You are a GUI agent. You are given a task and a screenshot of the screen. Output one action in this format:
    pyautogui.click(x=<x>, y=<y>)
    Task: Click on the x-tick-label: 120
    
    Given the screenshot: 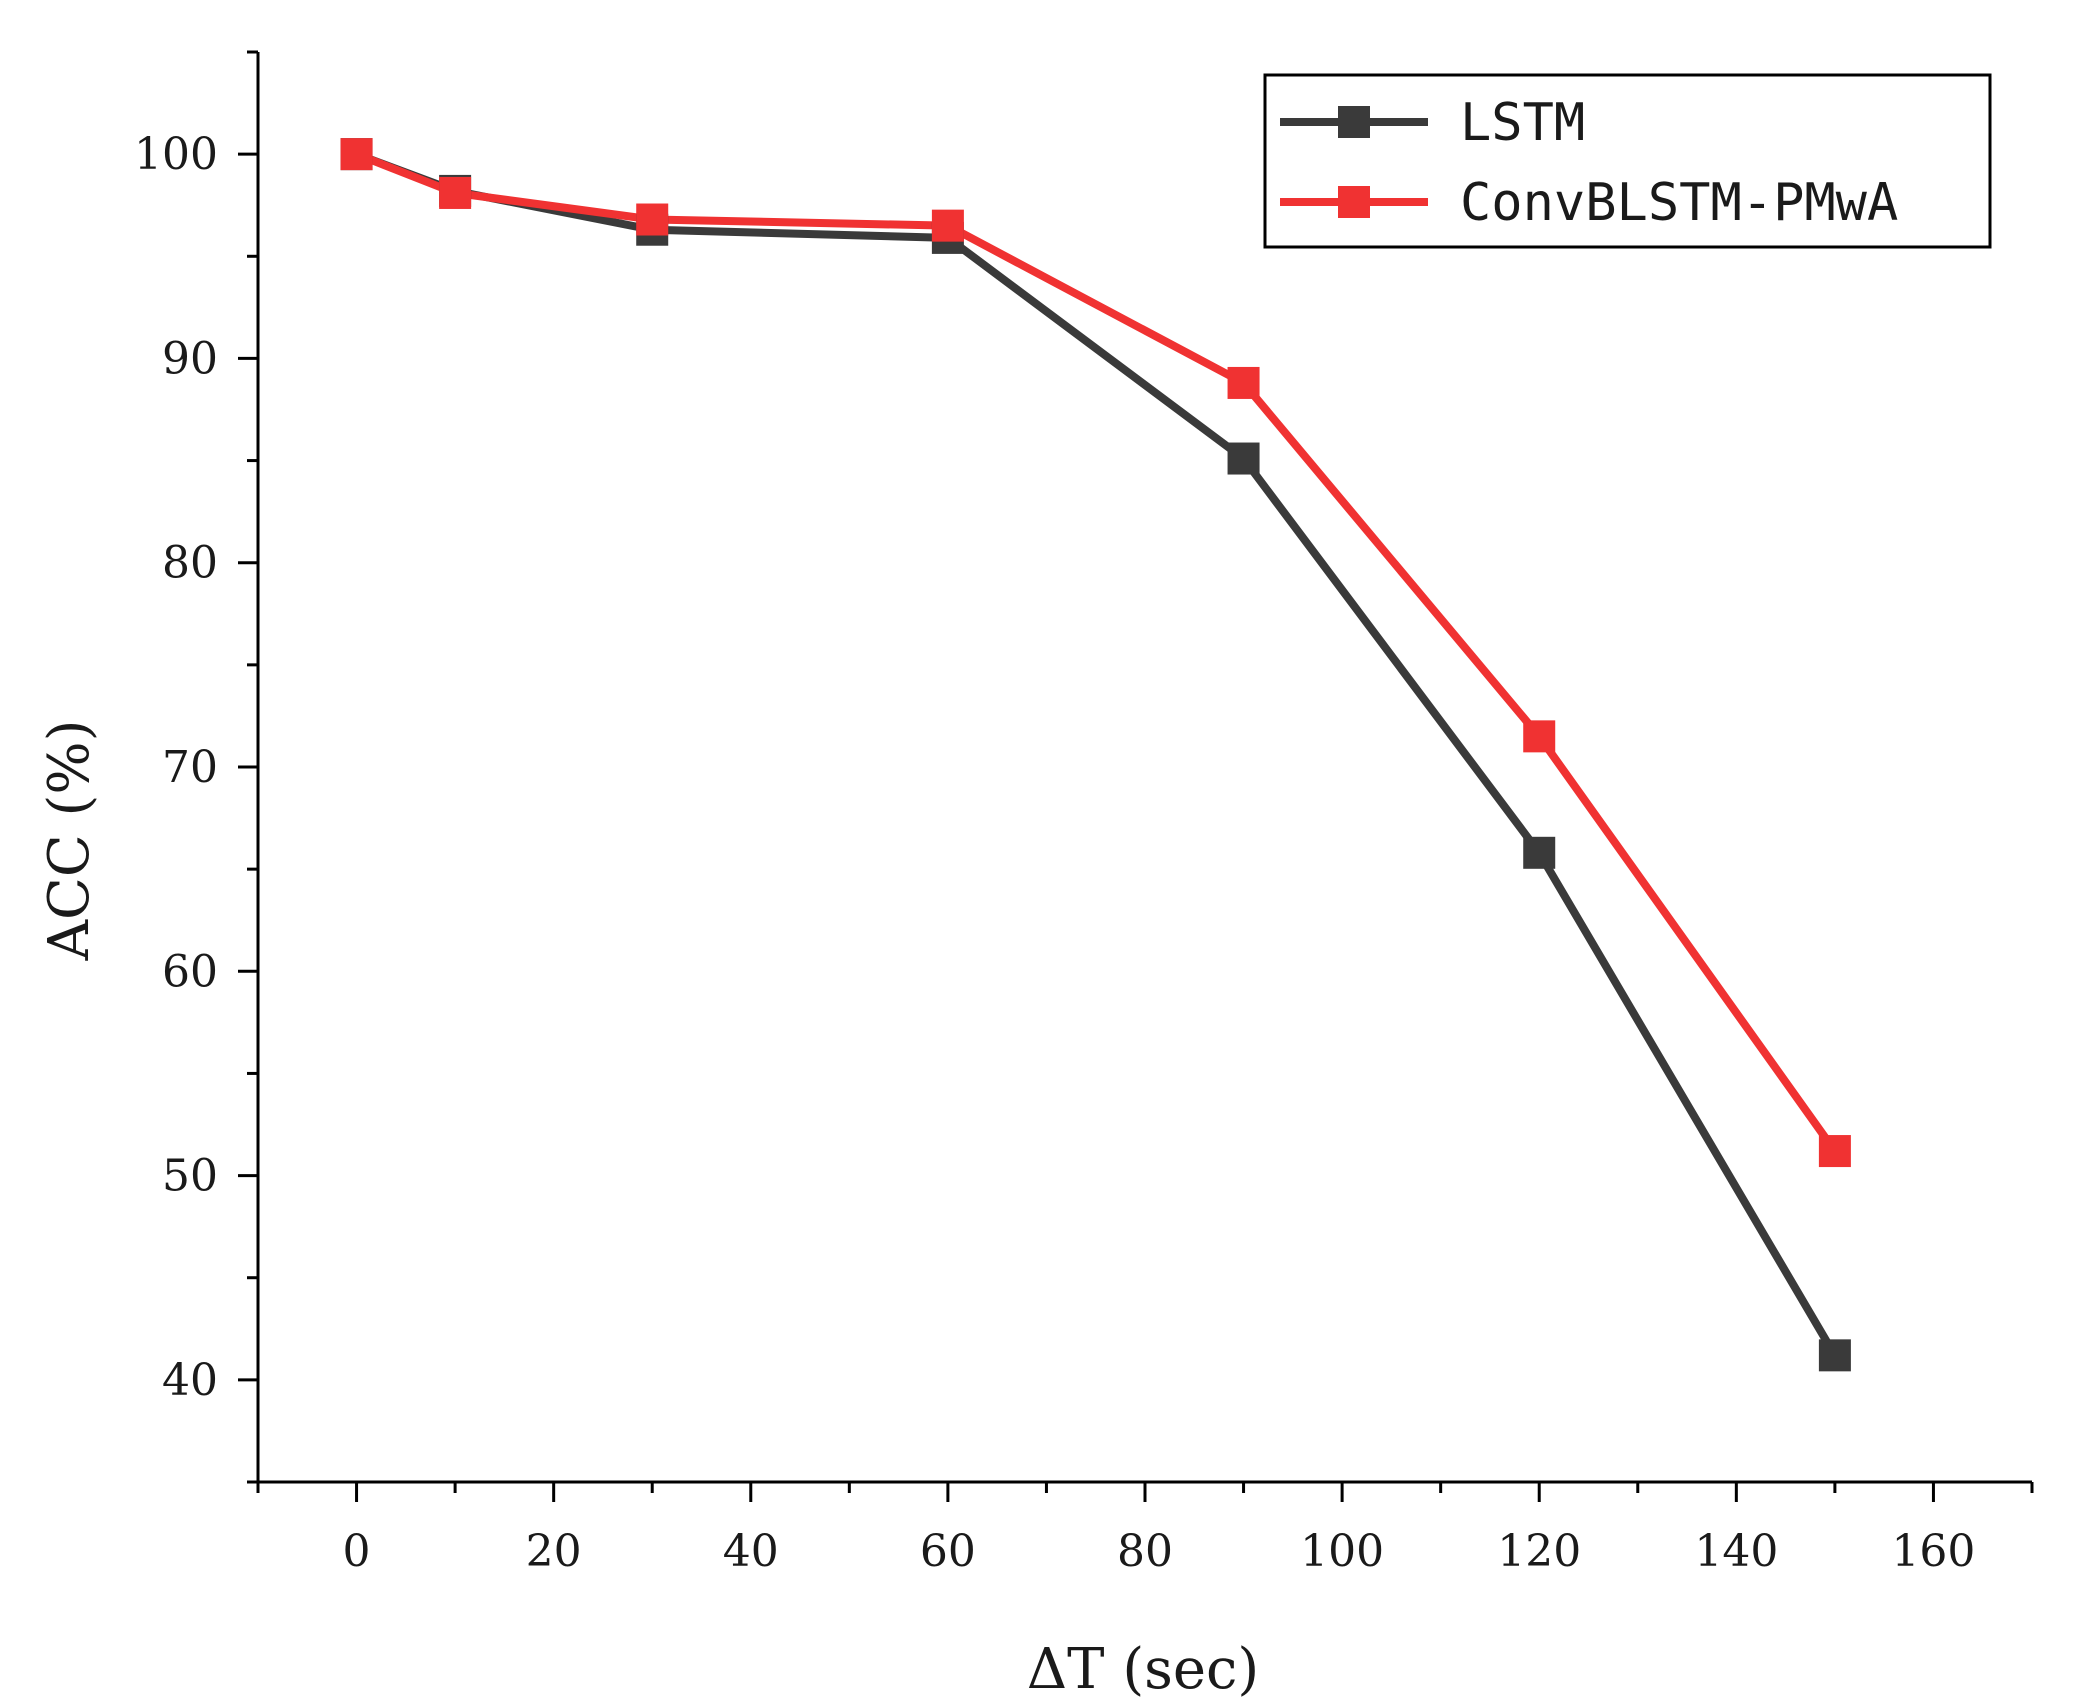 What is the action you would take?
    pyautogui.click(x=1539, y=1551)
    